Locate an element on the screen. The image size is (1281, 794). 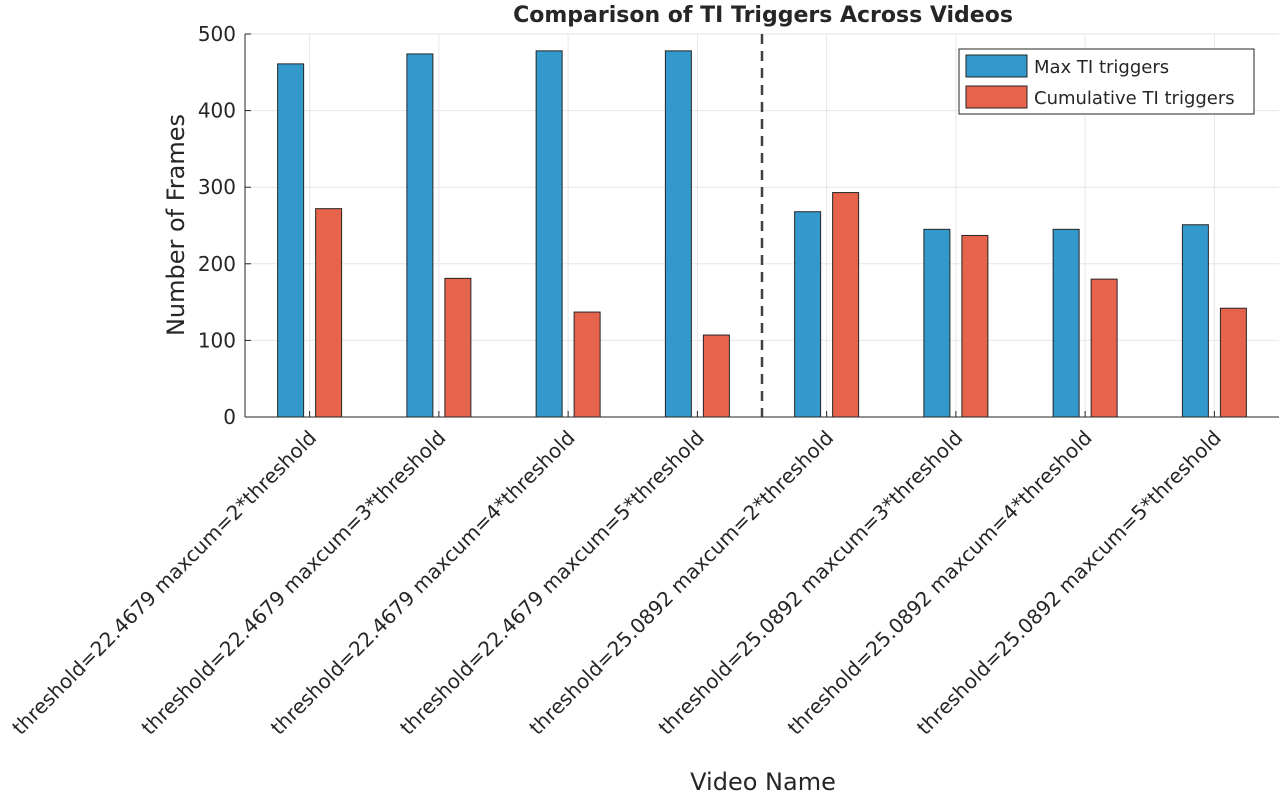
legend-label-cumulative: Cumulative TI triggers is located at coordinates (1134, 98).